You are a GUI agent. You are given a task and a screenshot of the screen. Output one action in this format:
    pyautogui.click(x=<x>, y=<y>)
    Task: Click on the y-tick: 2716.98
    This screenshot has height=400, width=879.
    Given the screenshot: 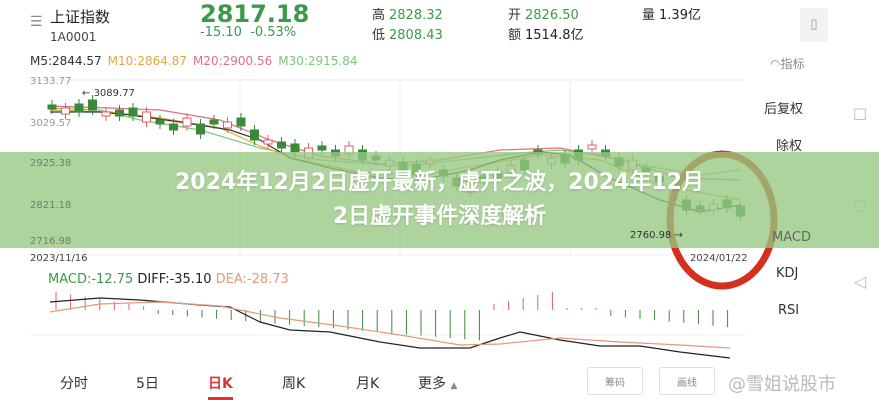 What is the action you would take?
    pyautogui.click(x=51, y=241)
    